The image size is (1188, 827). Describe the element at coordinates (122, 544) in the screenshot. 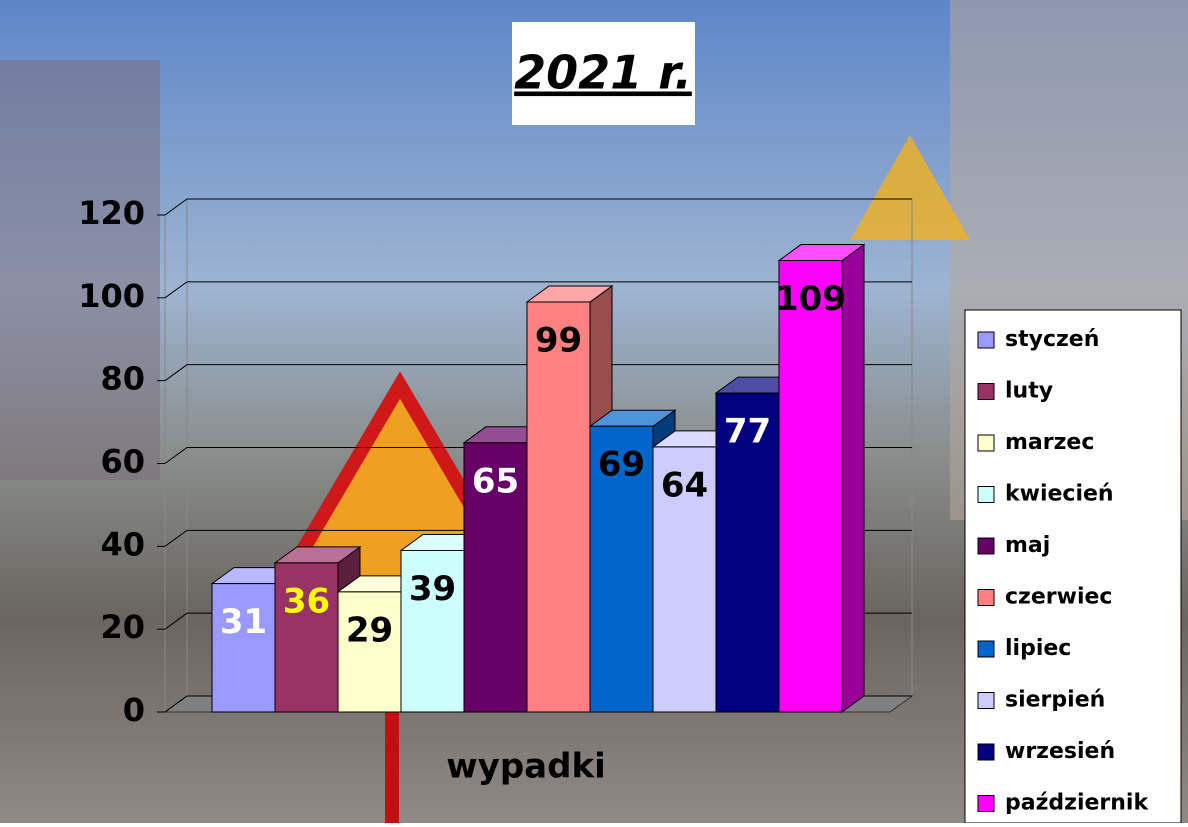

I see `y-tick-label: 40` at that location.